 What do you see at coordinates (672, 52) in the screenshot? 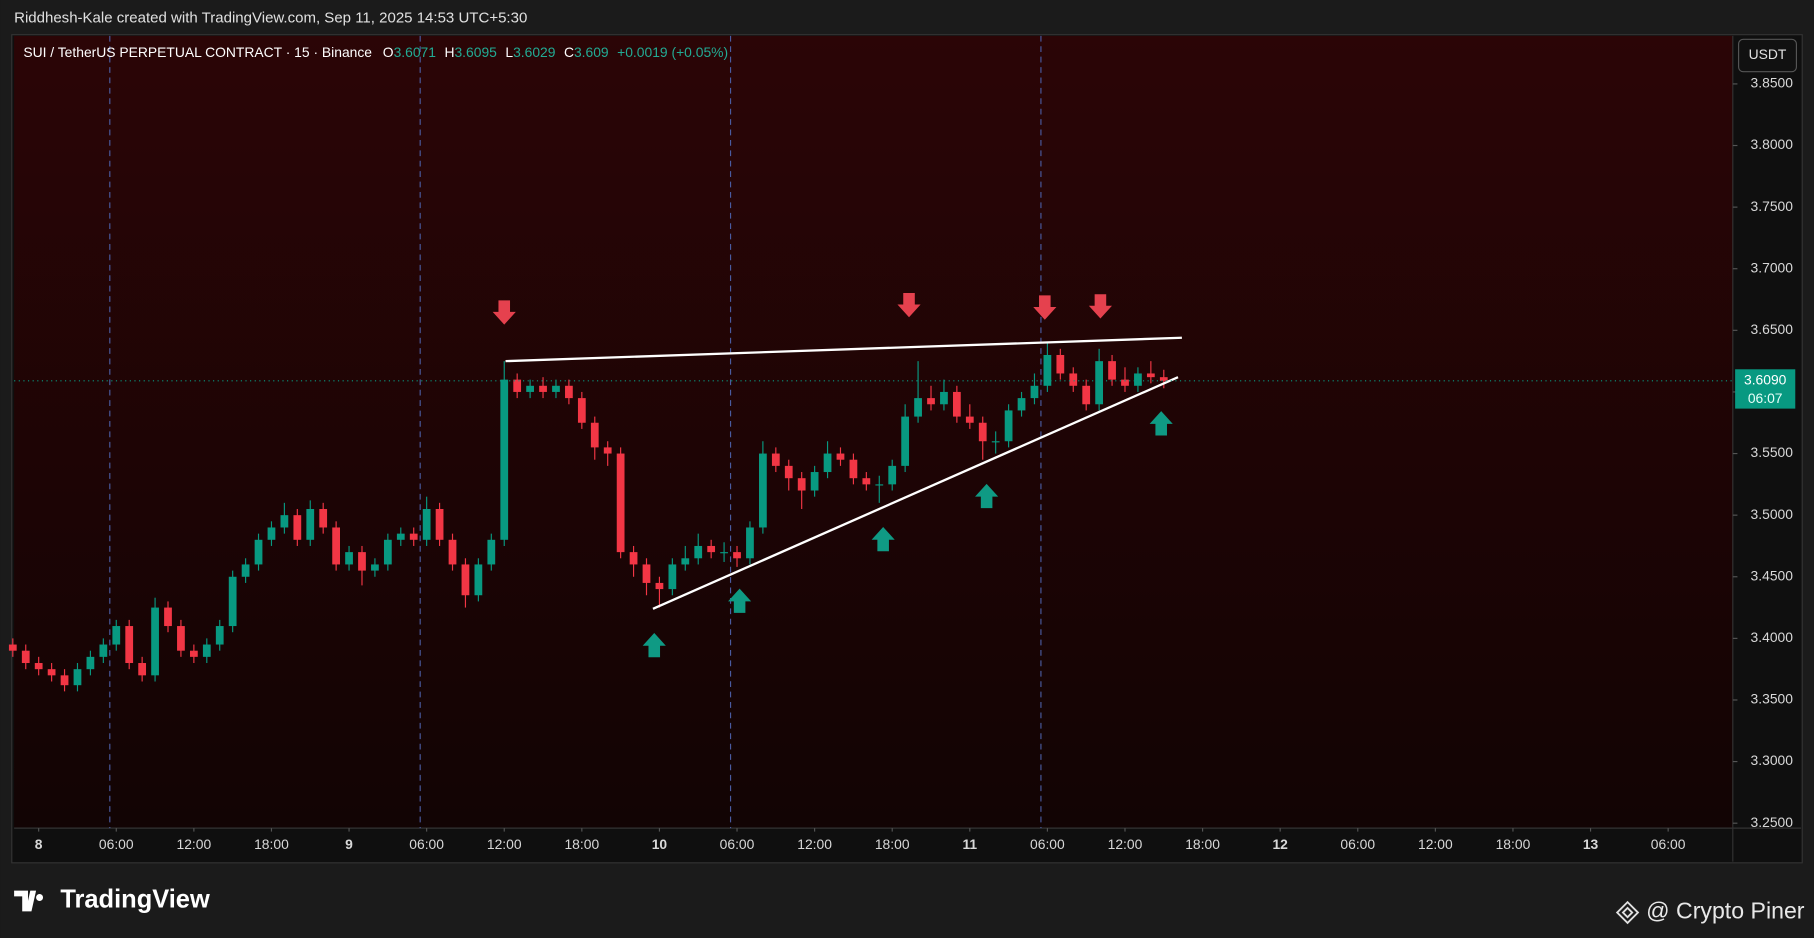
I see `change-value: +0.0019 (+0.05%)` at bounding box center [672, 52].